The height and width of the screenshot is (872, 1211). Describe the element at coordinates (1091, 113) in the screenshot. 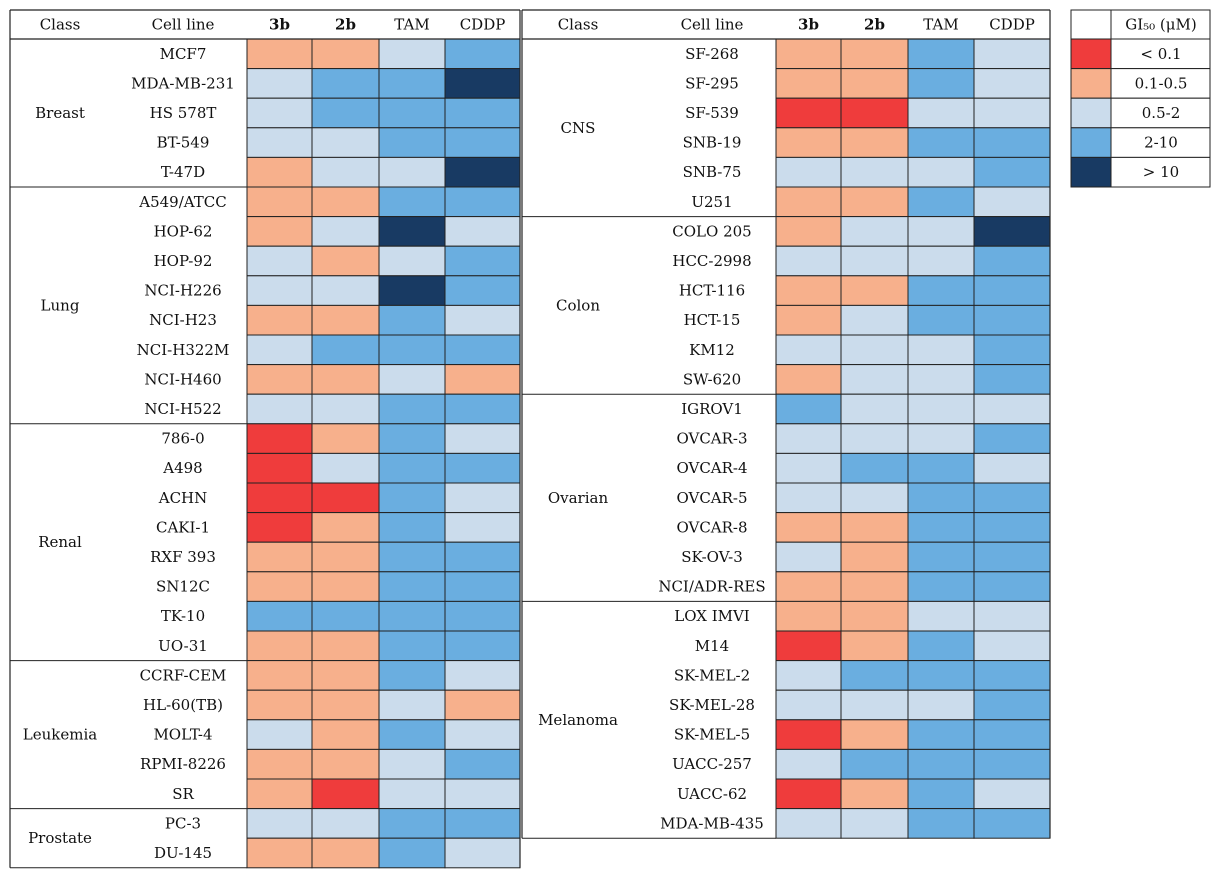

I see `legend-swatch` at that location.